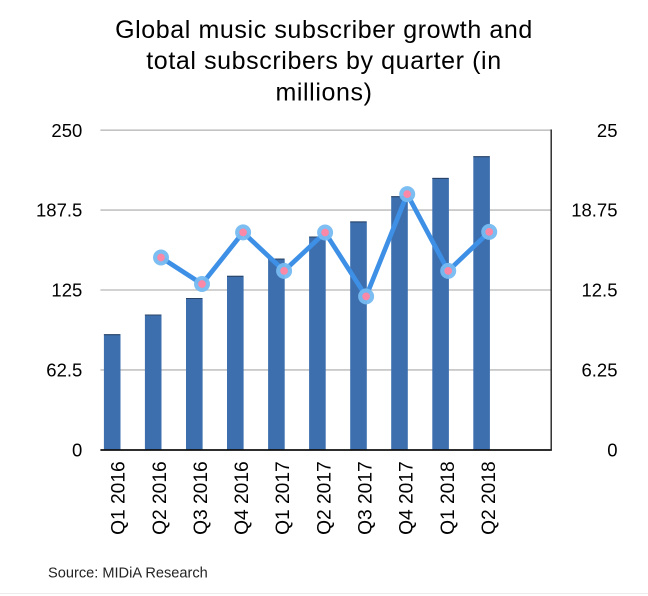  Describe the element at coordinates (66, 290) in the screenshot. I see `svg-text: 125` at that location.